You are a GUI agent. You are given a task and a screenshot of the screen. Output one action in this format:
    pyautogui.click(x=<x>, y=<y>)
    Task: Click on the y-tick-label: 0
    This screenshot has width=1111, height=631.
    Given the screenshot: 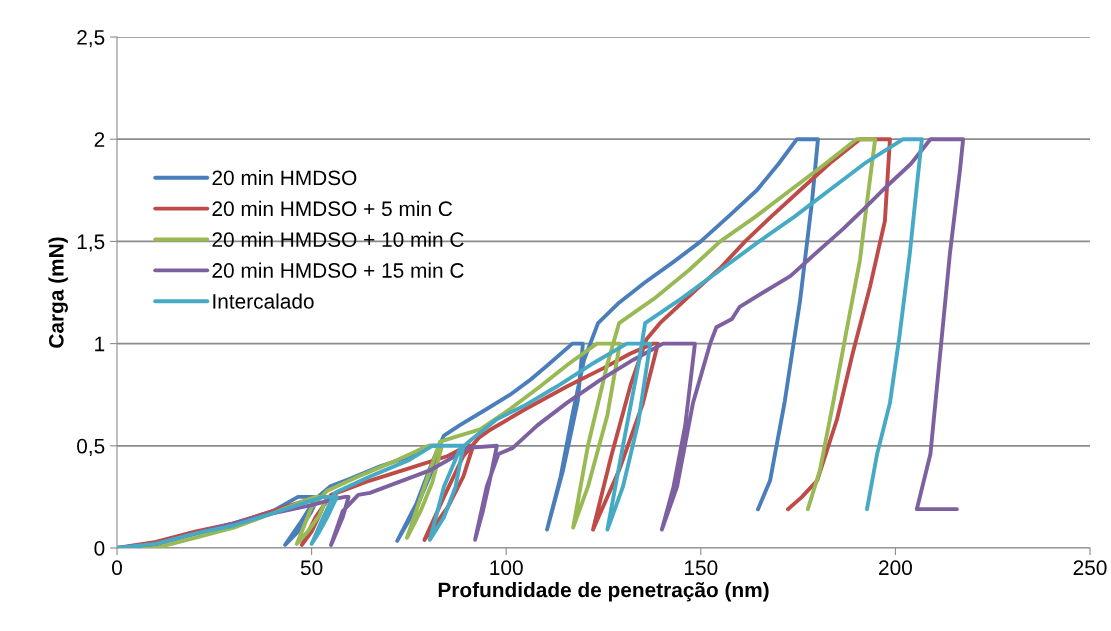 What is the action you would take?
    pyautogui.click(x=99, y=548)
    